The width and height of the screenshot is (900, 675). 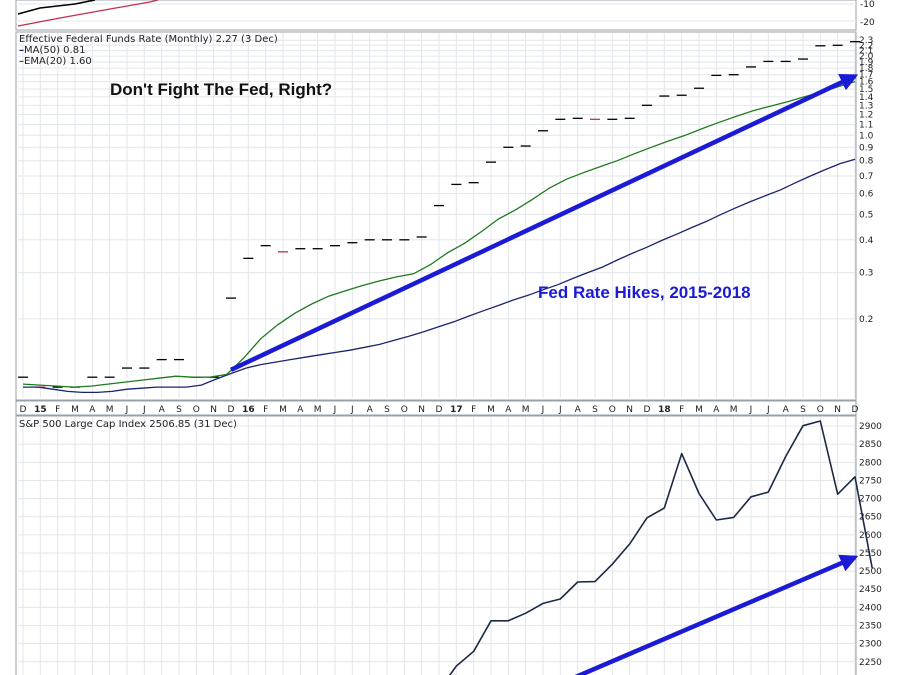 I want to click on rate-hikes-annotation: Fed Rate Hikes, 2015-2018, so click(x=644, y=292).